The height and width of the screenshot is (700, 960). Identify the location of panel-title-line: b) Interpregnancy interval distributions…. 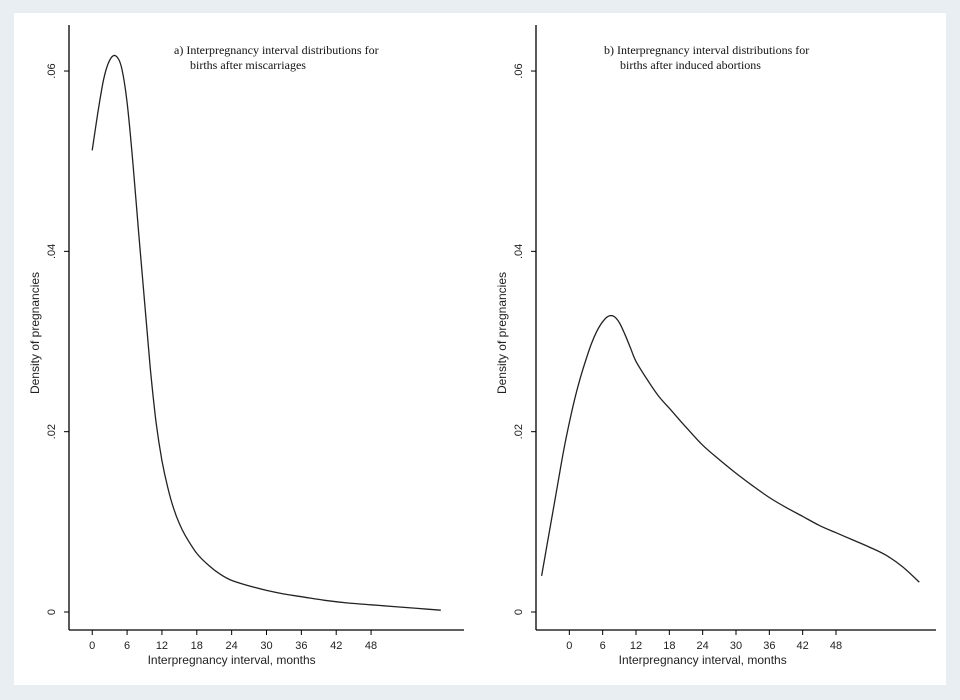
(706, 50).